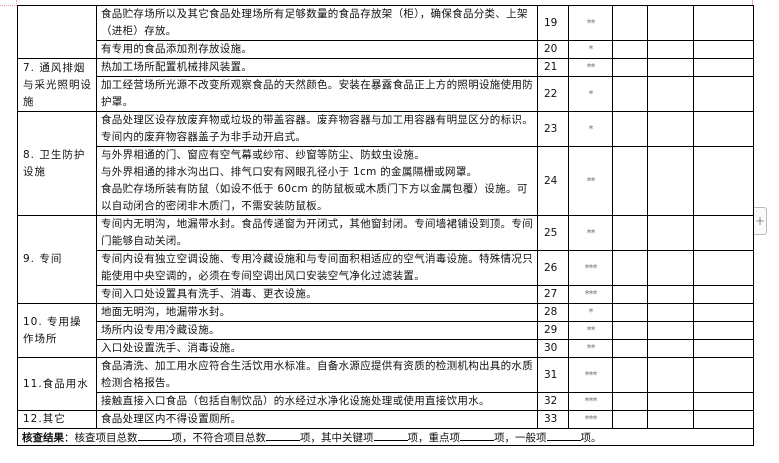 The height and width of the screenshot is (463, 779). What do you see at coordinates (337, 438) in the screenshot?
I see `summary-text: 项，其中关键项` at bounding box center [337, 438].